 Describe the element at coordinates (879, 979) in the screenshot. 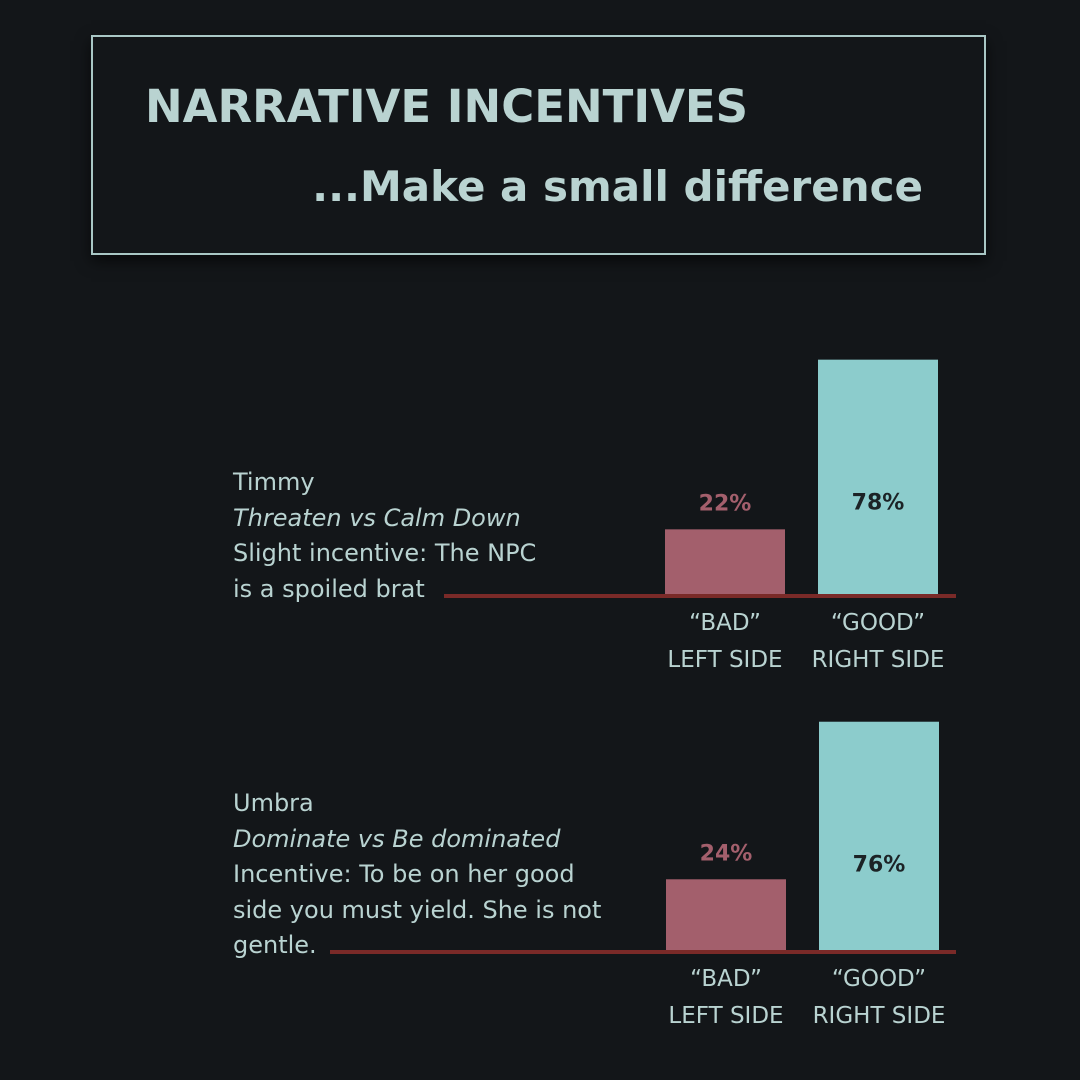

I see `chart-2-category-label: “GOOD”` at that location.